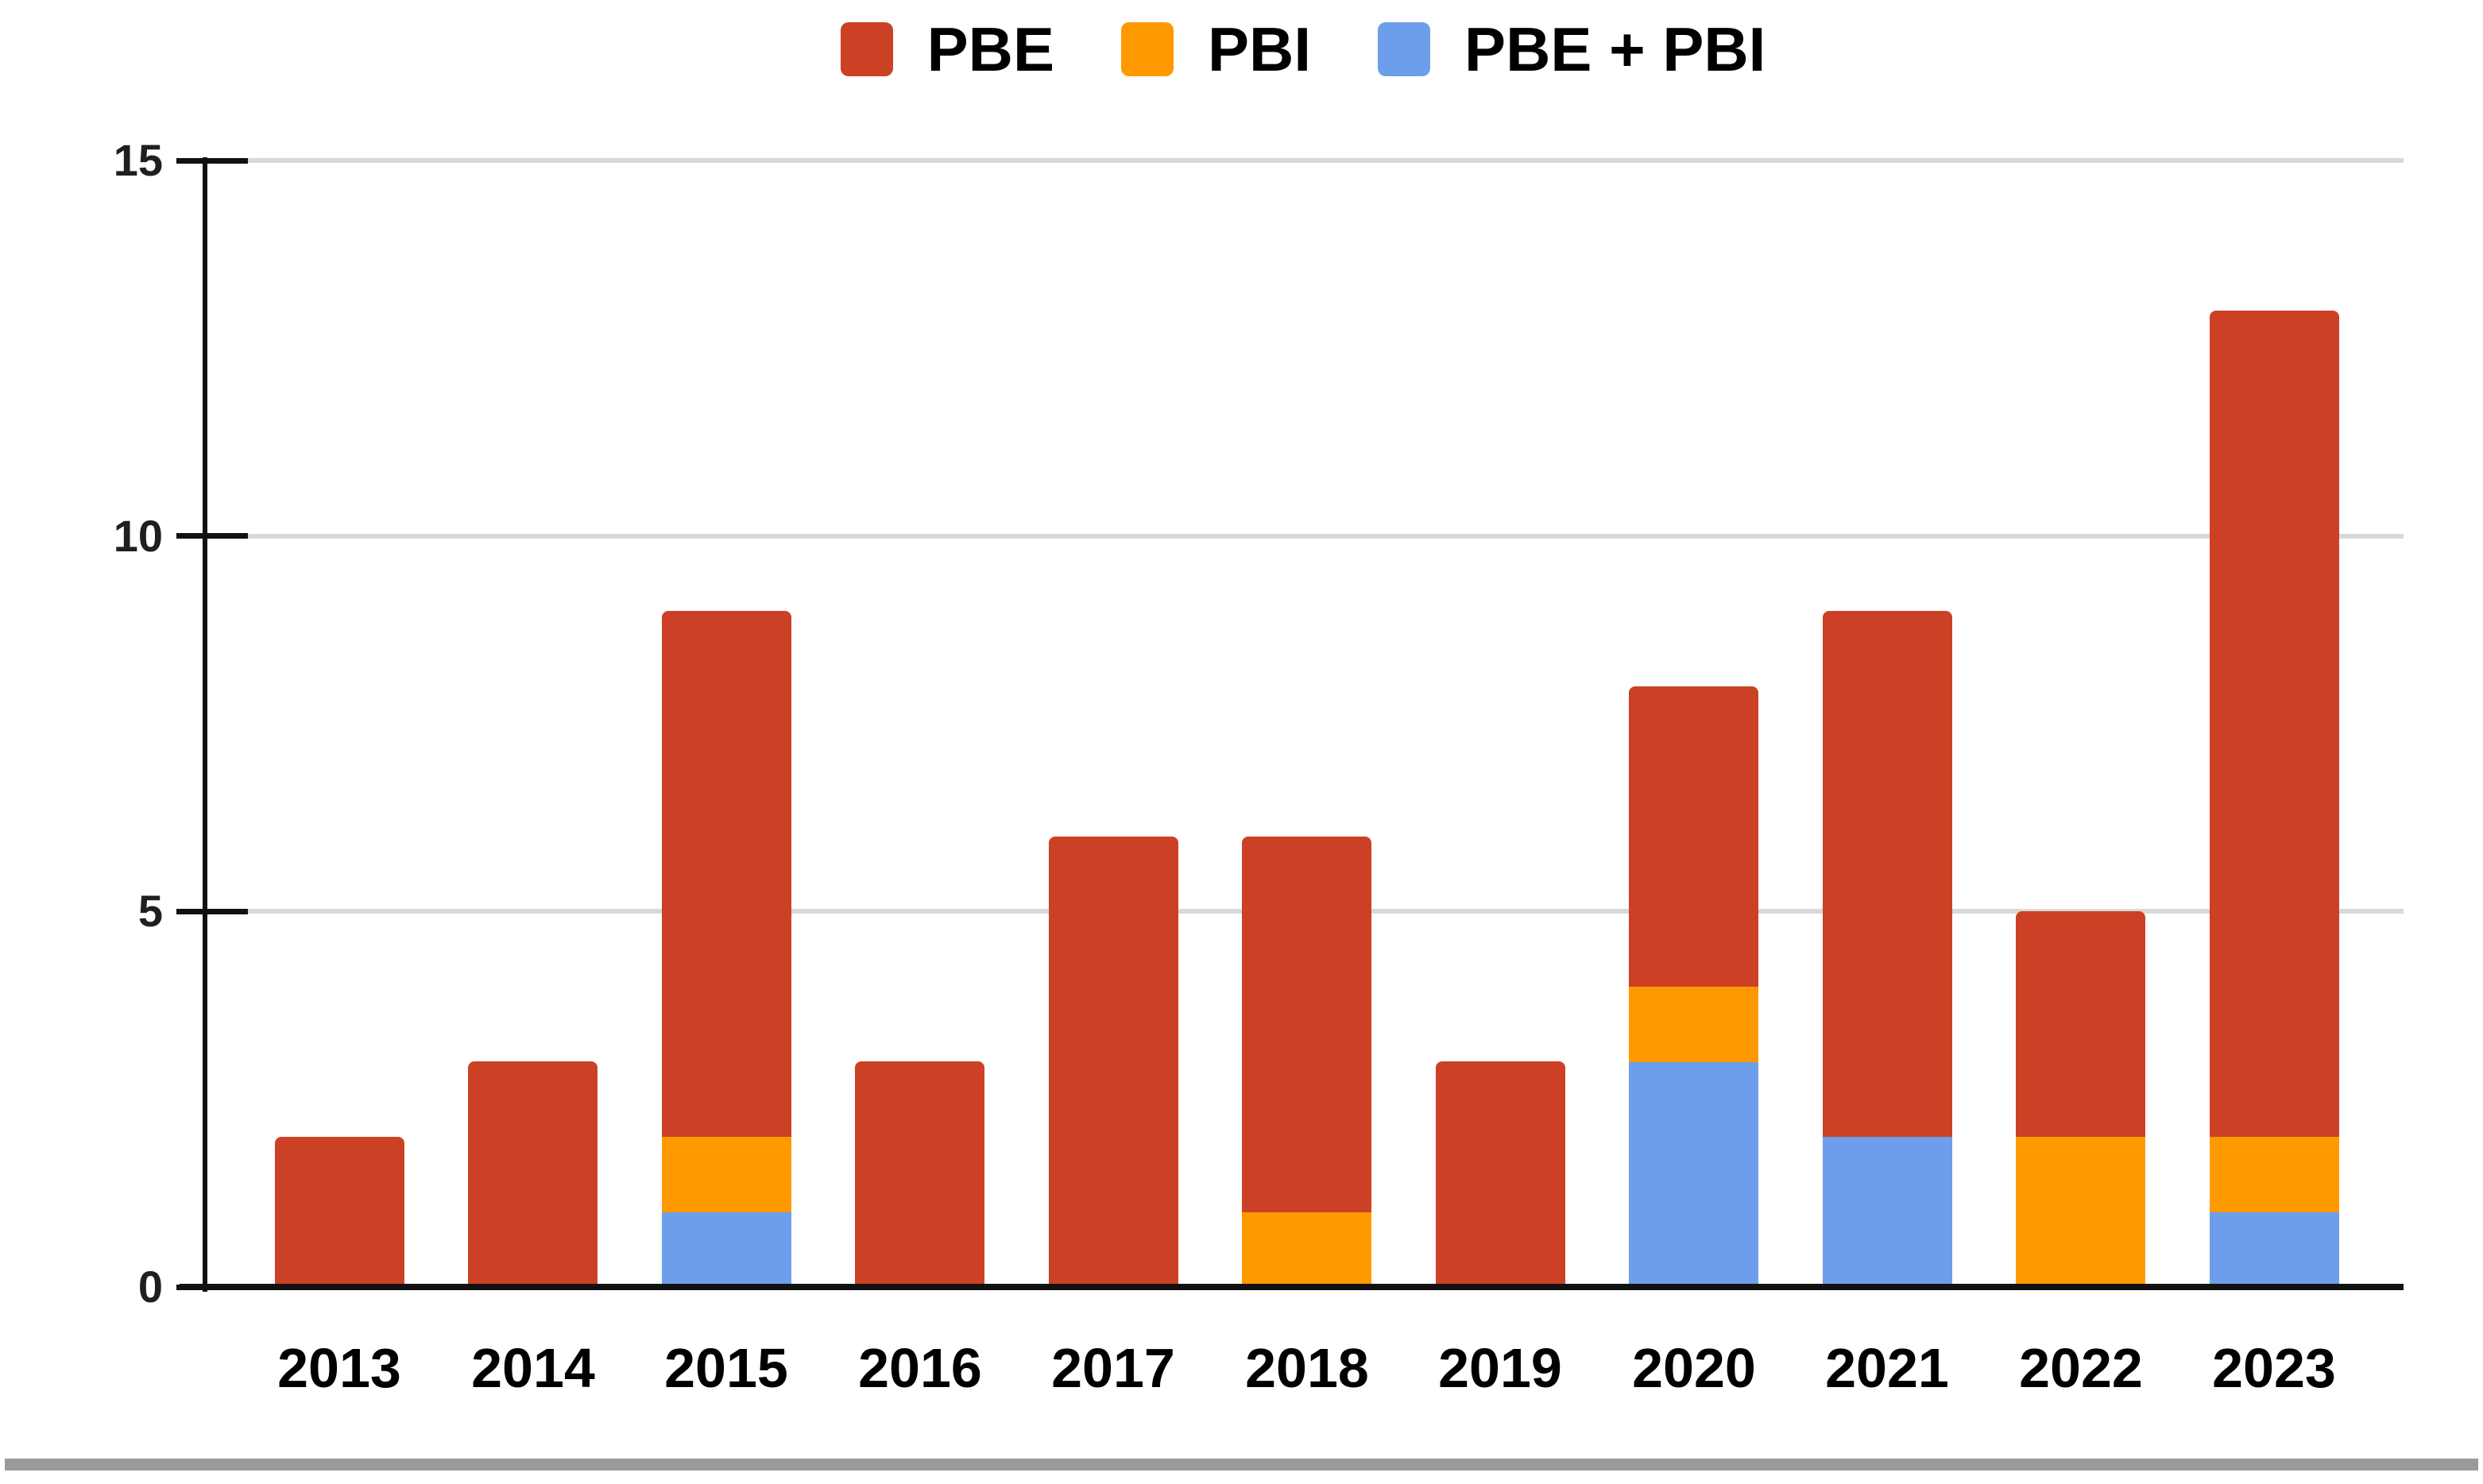  Describe the element at coordinates (1888, 1212) in the screenshot. I see `bar-2021-pbe-pbi-segment` at that location.